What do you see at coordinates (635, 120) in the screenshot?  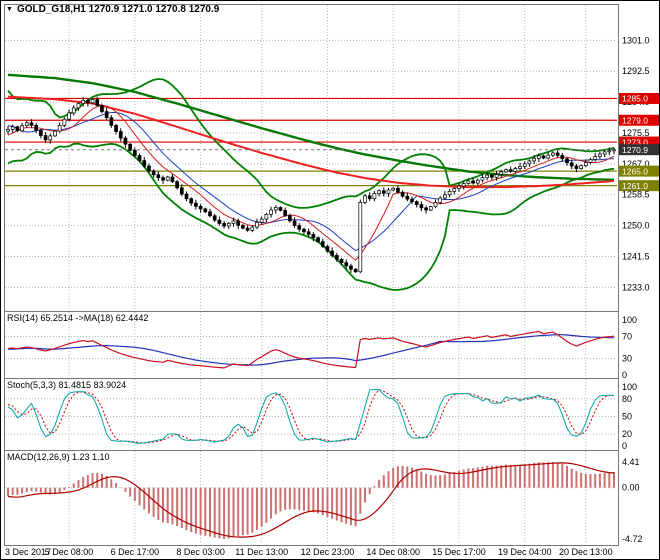 I see `price-tag-1279.0-label: 1279.0` at bounding box center [635, 120].